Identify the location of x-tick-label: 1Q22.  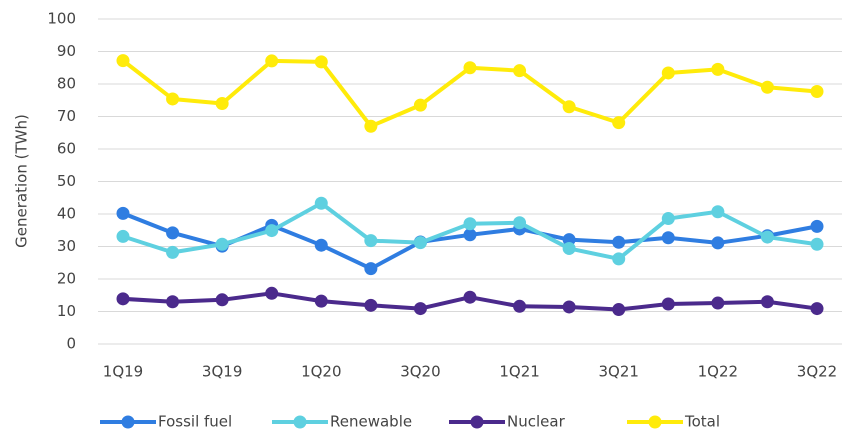
(718, 372).